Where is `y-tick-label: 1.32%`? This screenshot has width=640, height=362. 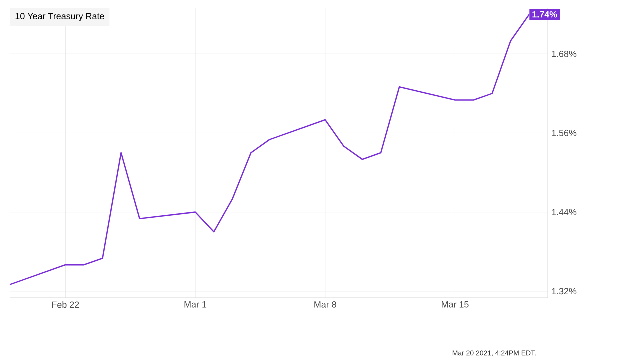
y-tick-label: 1.32% is located at coordinates (564, 291).